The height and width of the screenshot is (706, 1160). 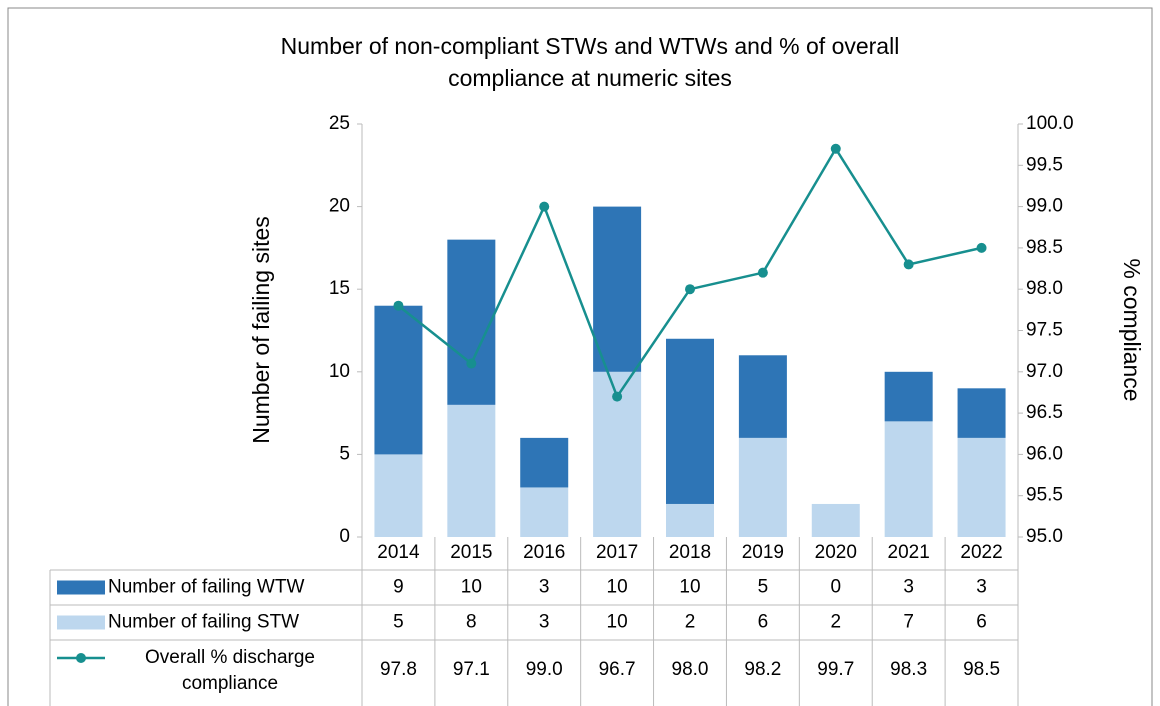 I want to click on y-tick-label: 15, so click(x=339, y=288).